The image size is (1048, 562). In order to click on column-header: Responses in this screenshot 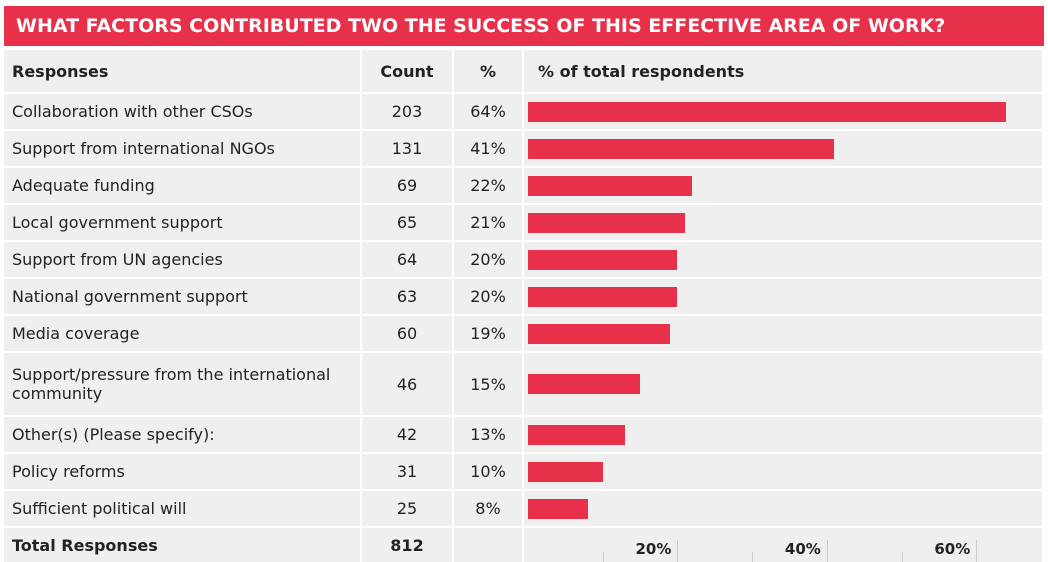, I will do `click(182, 71)`.